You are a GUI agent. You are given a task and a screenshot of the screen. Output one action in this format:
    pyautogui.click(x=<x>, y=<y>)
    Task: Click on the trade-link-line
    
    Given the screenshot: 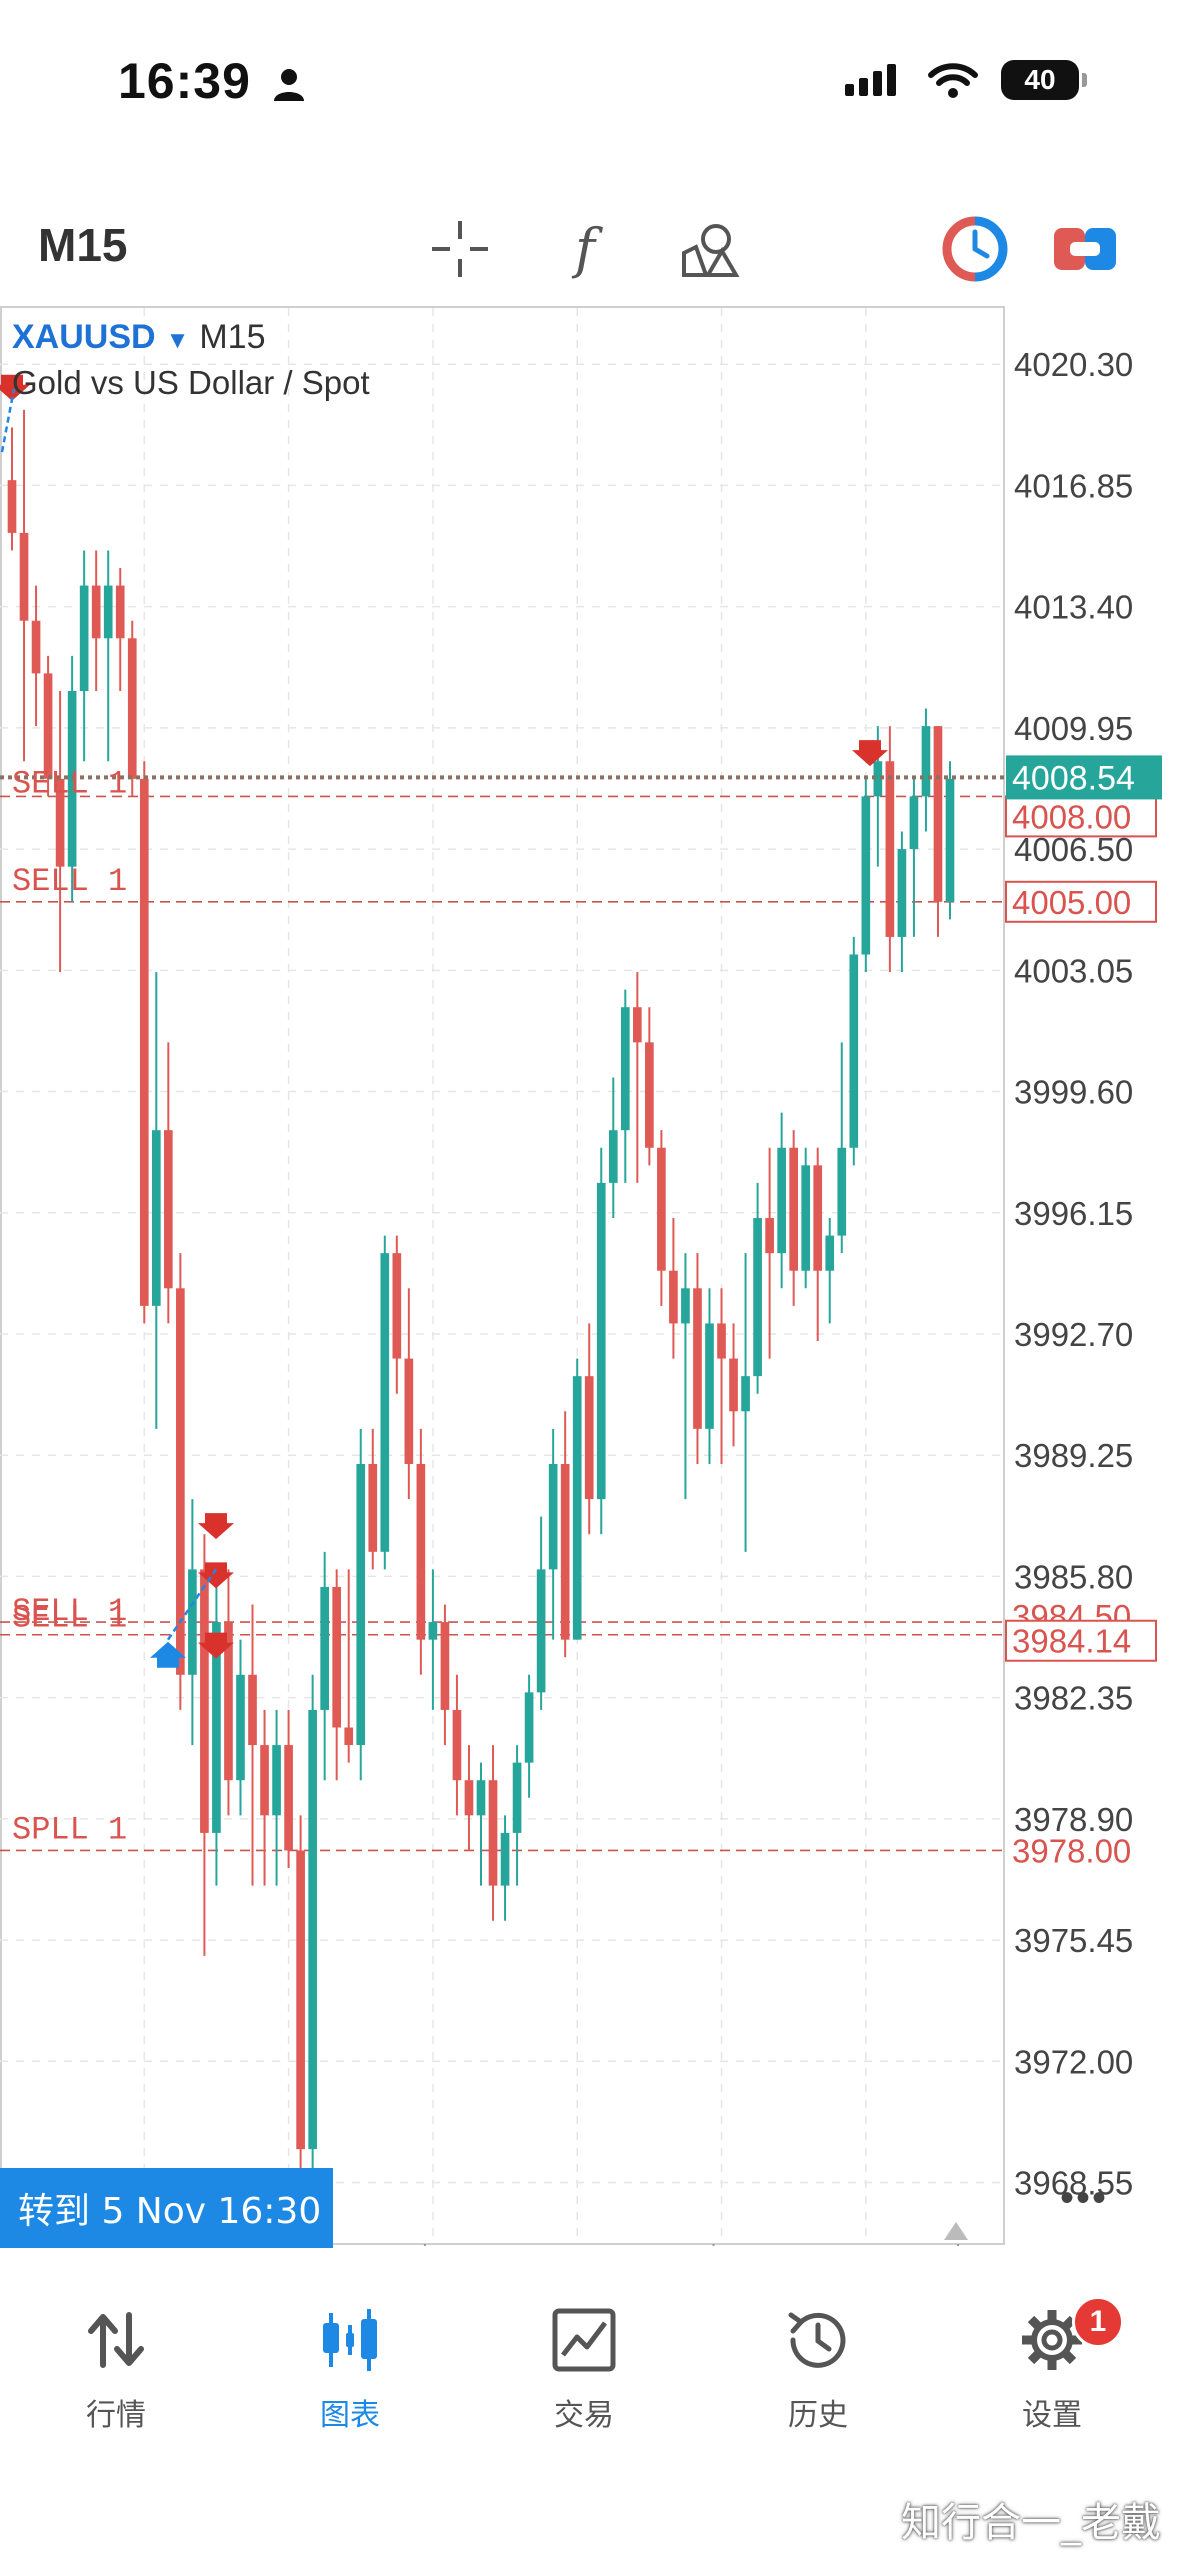 What is the action you would take?
    pyautogui.click(x=192, y=1604)
    